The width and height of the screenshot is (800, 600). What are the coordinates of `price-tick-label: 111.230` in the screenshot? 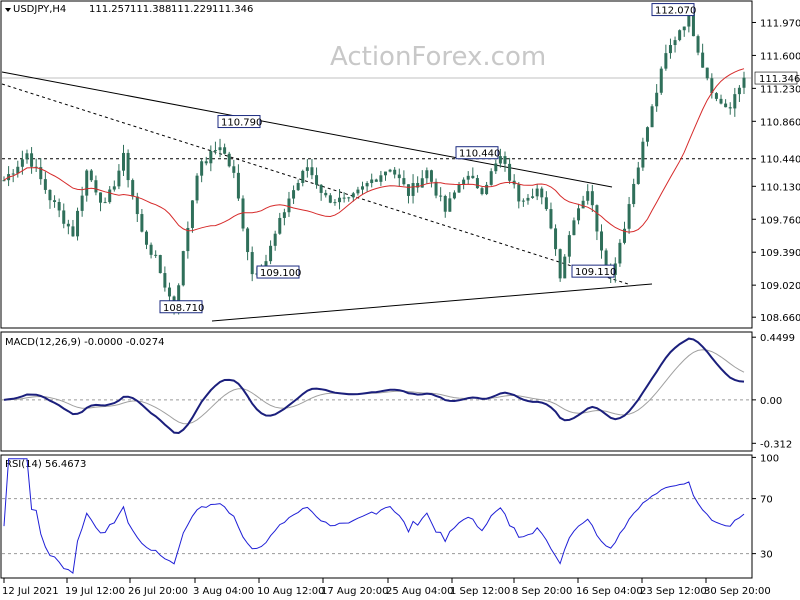 It's located at (780, 89).